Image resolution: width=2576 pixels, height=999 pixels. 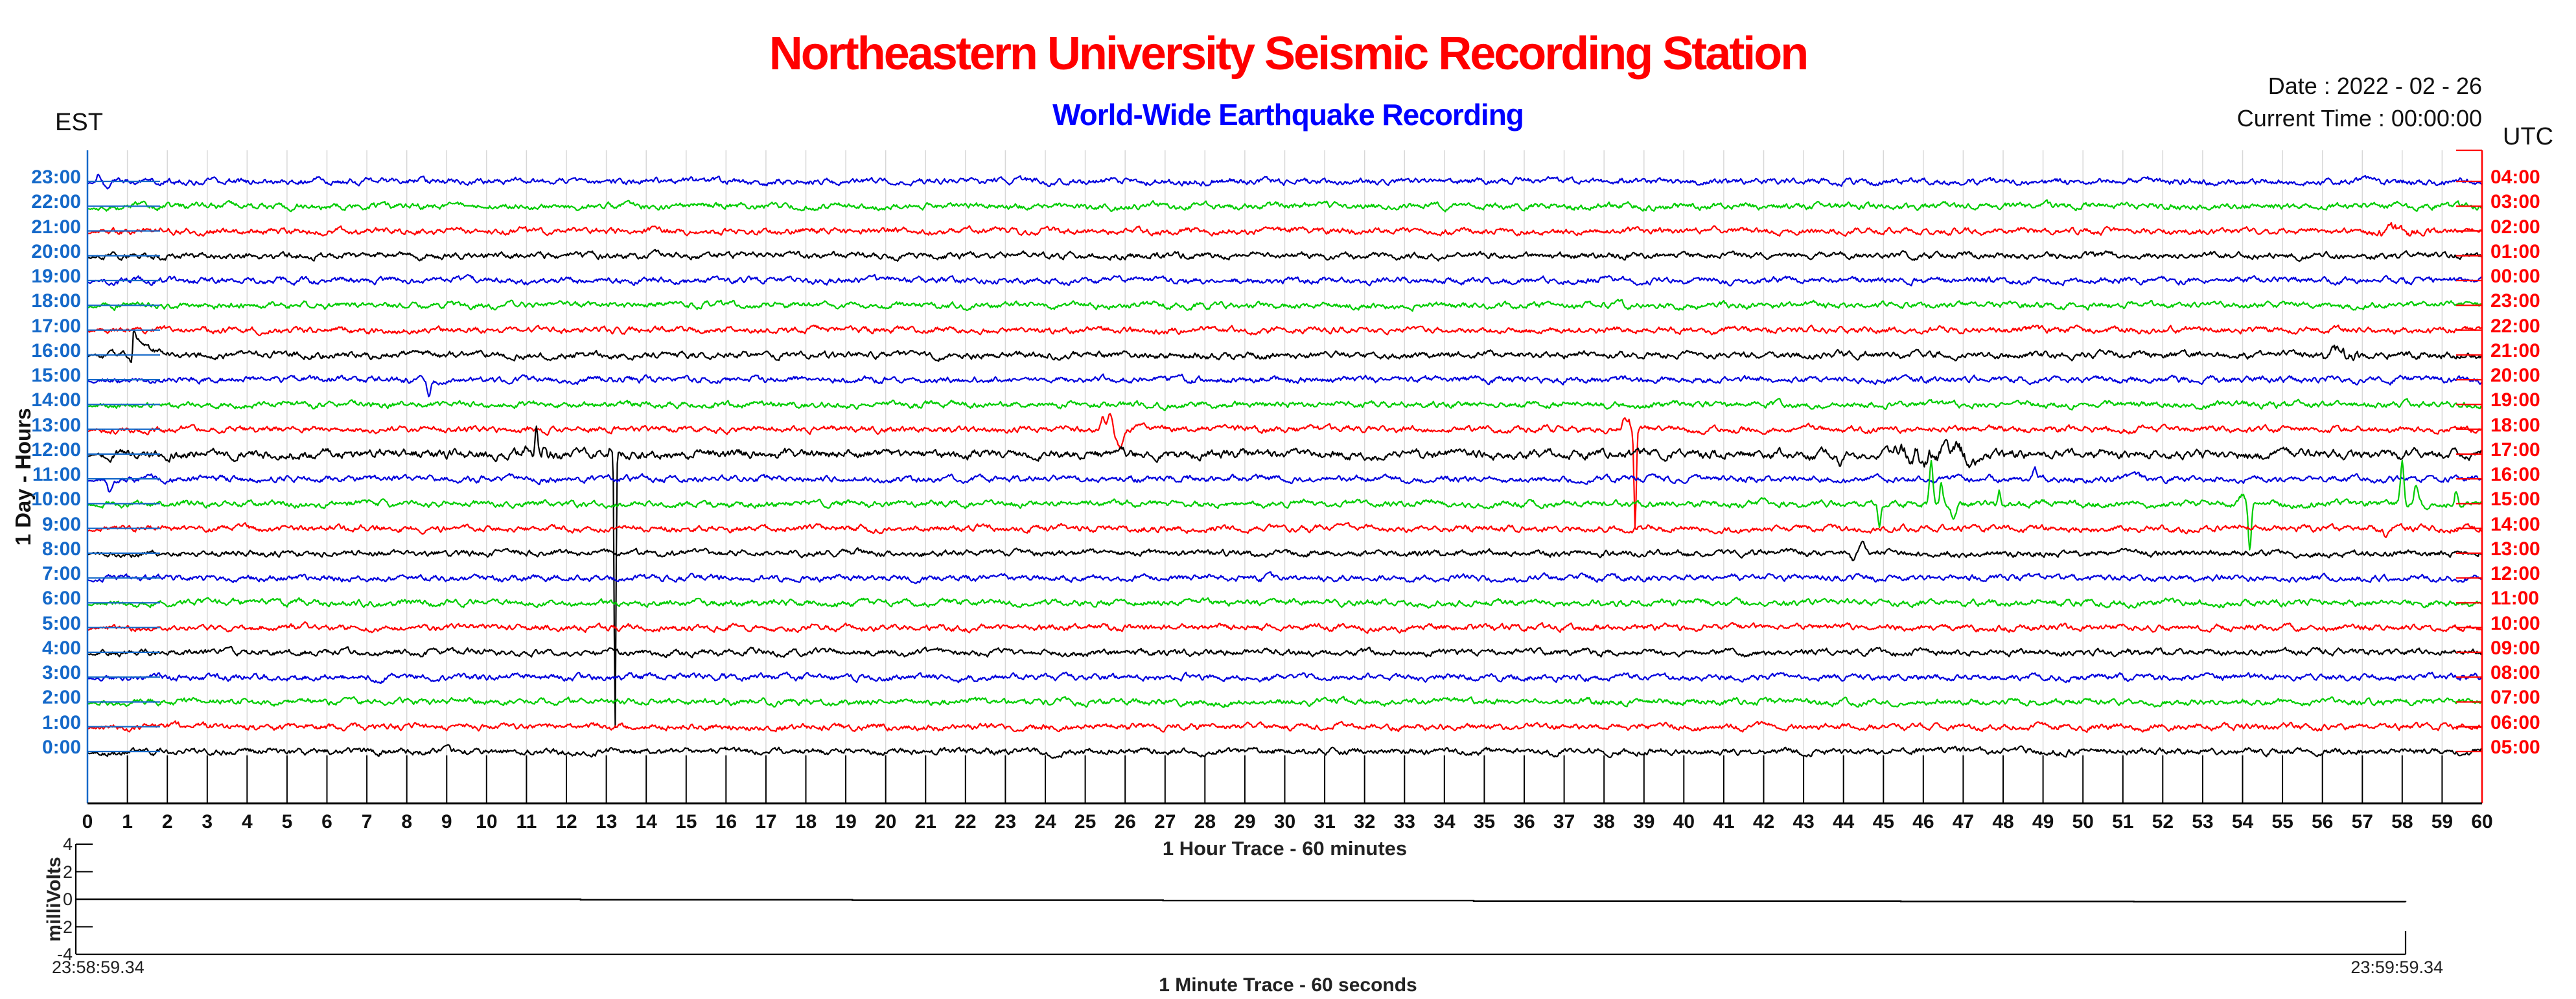 I want to click on utc-hour-label: 12:00, so click(x=2515, y=574).